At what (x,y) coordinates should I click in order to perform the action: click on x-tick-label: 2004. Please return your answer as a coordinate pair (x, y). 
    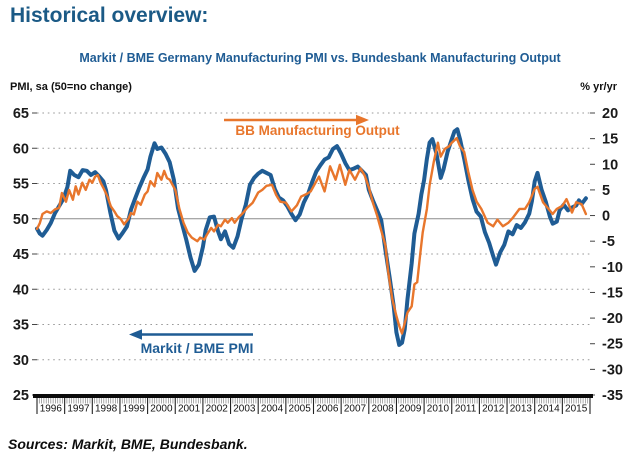
    Looking at the image, I should click on (272, 409).